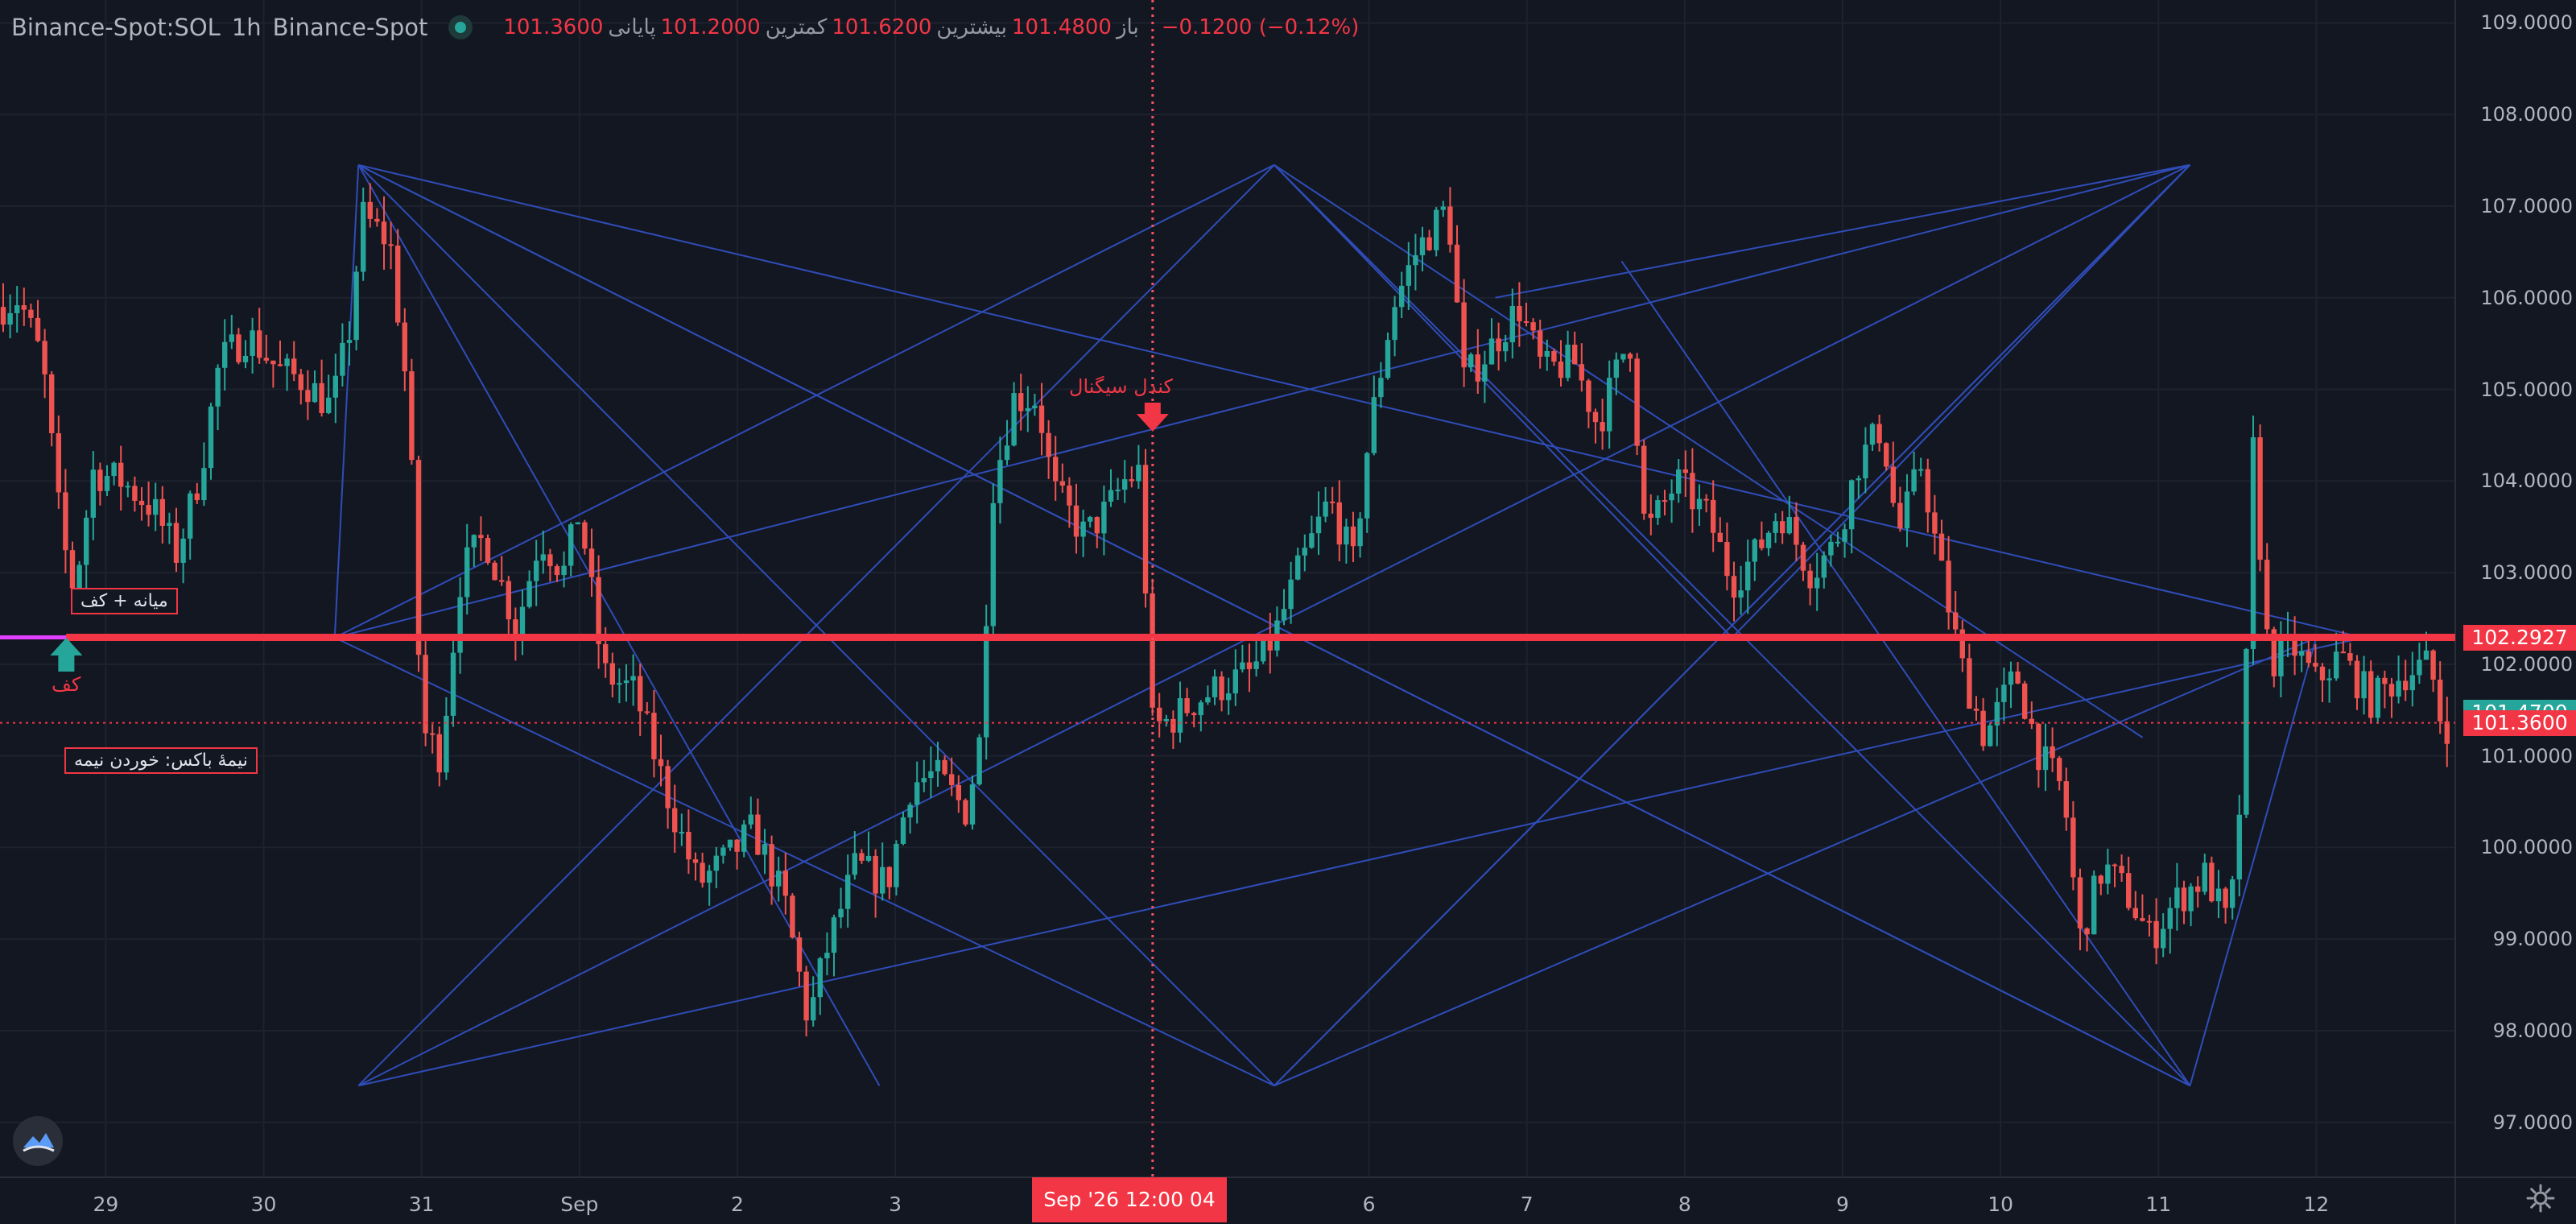 The width and height of the screenshot is (2576, 1224). What do you see at coordinates (161, 760) in the screenshot?
I see `half-box-note: نیمهٔ باکس: خوردن نیمه` at bounding box center [161, 760].